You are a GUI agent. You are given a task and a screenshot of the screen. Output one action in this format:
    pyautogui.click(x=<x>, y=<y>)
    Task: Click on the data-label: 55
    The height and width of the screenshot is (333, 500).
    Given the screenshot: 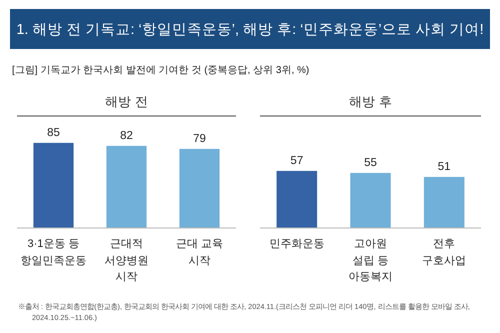 What is the action you would take?
    pyautogui.click(x=370, y=162)
    